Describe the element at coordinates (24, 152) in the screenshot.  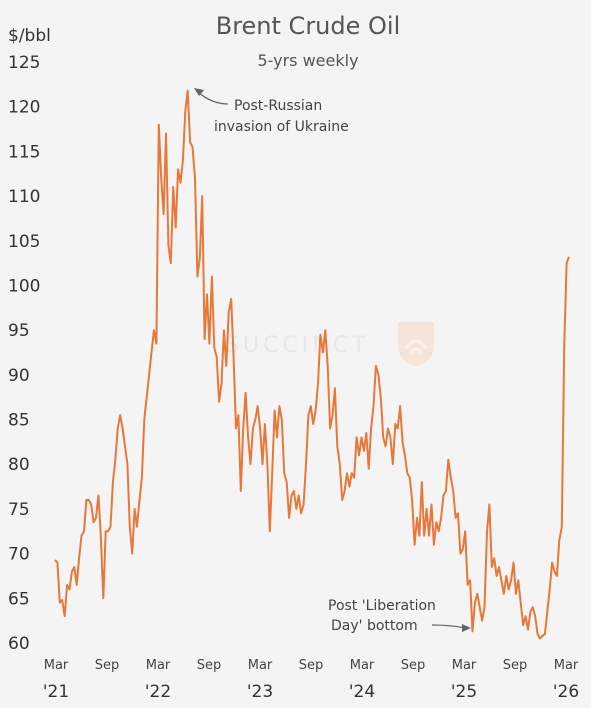
I see `y-tick-label: 115` at that location.